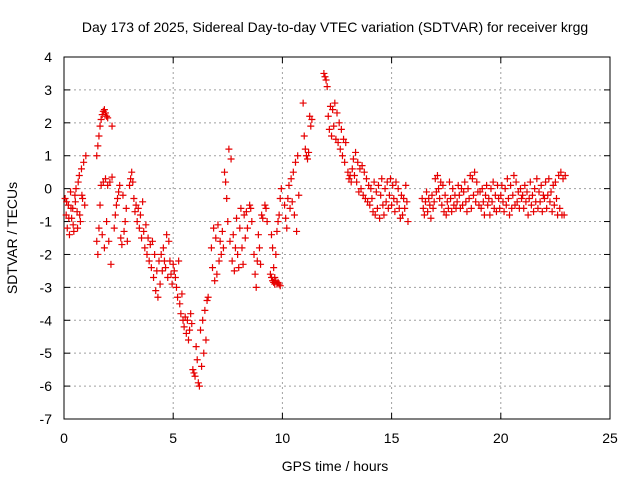  Describe the element at coordinates (46, 419) in the screenshot. I see `y-tick-label: -7` at that location.